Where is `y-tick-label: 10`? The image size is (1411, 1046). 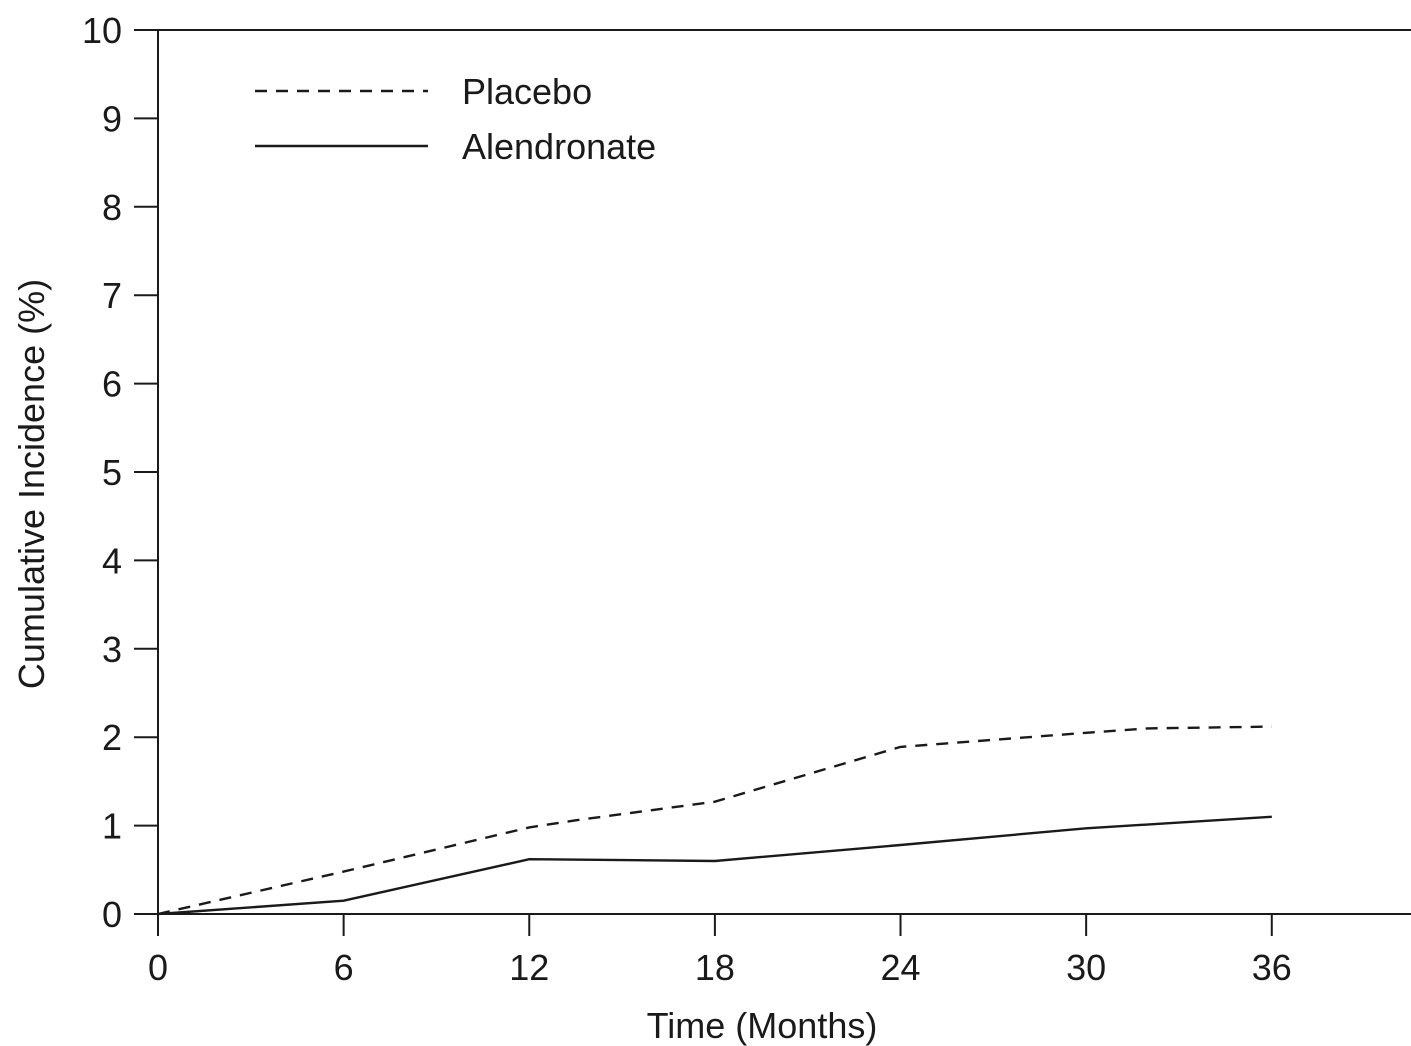 y-tick-label: 10 is located at coordinates (102, 30).